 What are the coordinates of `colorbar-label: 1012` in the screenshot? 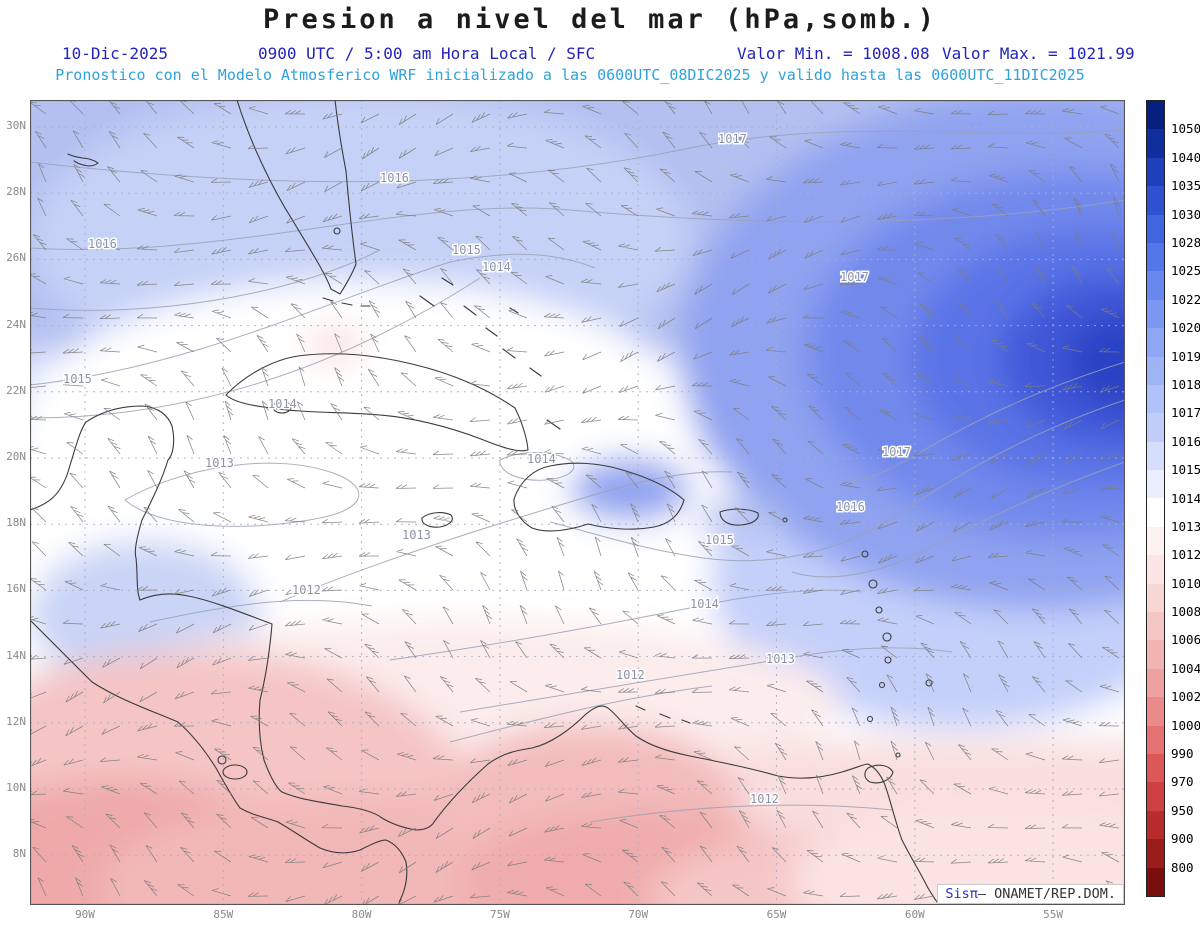 It's located at (1184, 555).